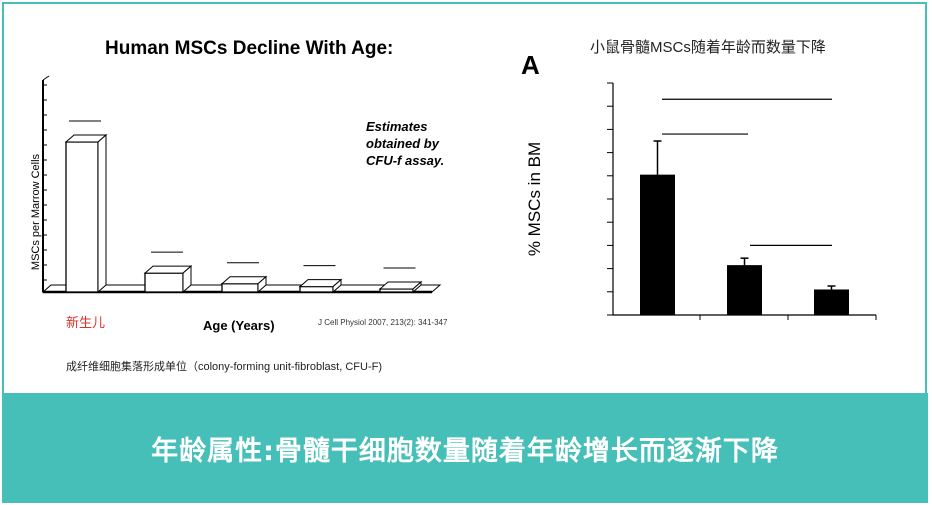 This screenshot has height=505, width=932. What do you see at coordinates (86, 322) in the screenshot?
I see `newborn-chinese-label: 新生儿` at bounding box center [86, 322].